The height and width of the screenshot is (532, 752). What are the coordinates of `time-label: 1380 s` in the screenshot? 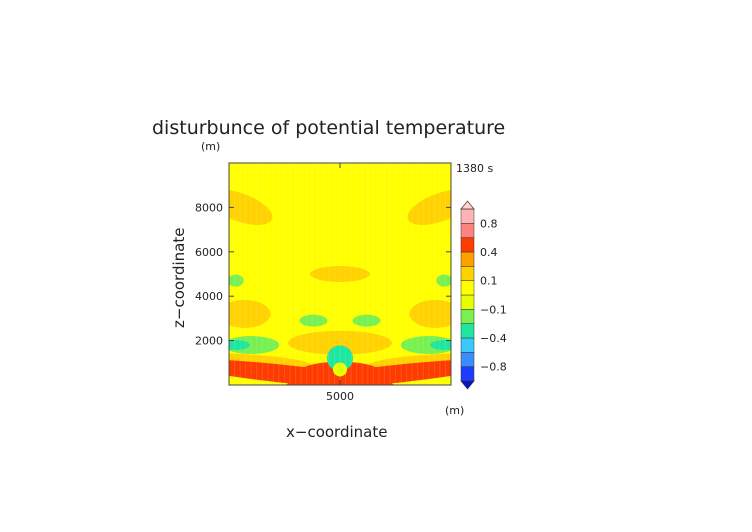 It's located at (474, 168).